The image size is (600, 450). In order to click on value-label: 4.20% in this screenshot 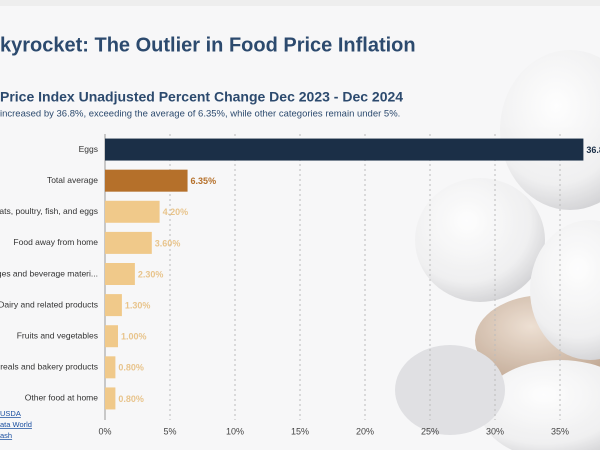, I will do `click(176, 212)`.